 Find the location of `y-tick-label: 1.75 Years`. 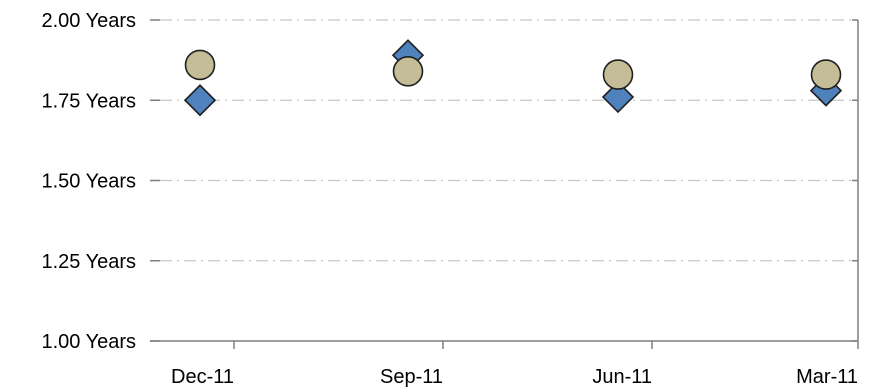

y-tick-label: 1.75 Years is located at coordinates (88, 101).